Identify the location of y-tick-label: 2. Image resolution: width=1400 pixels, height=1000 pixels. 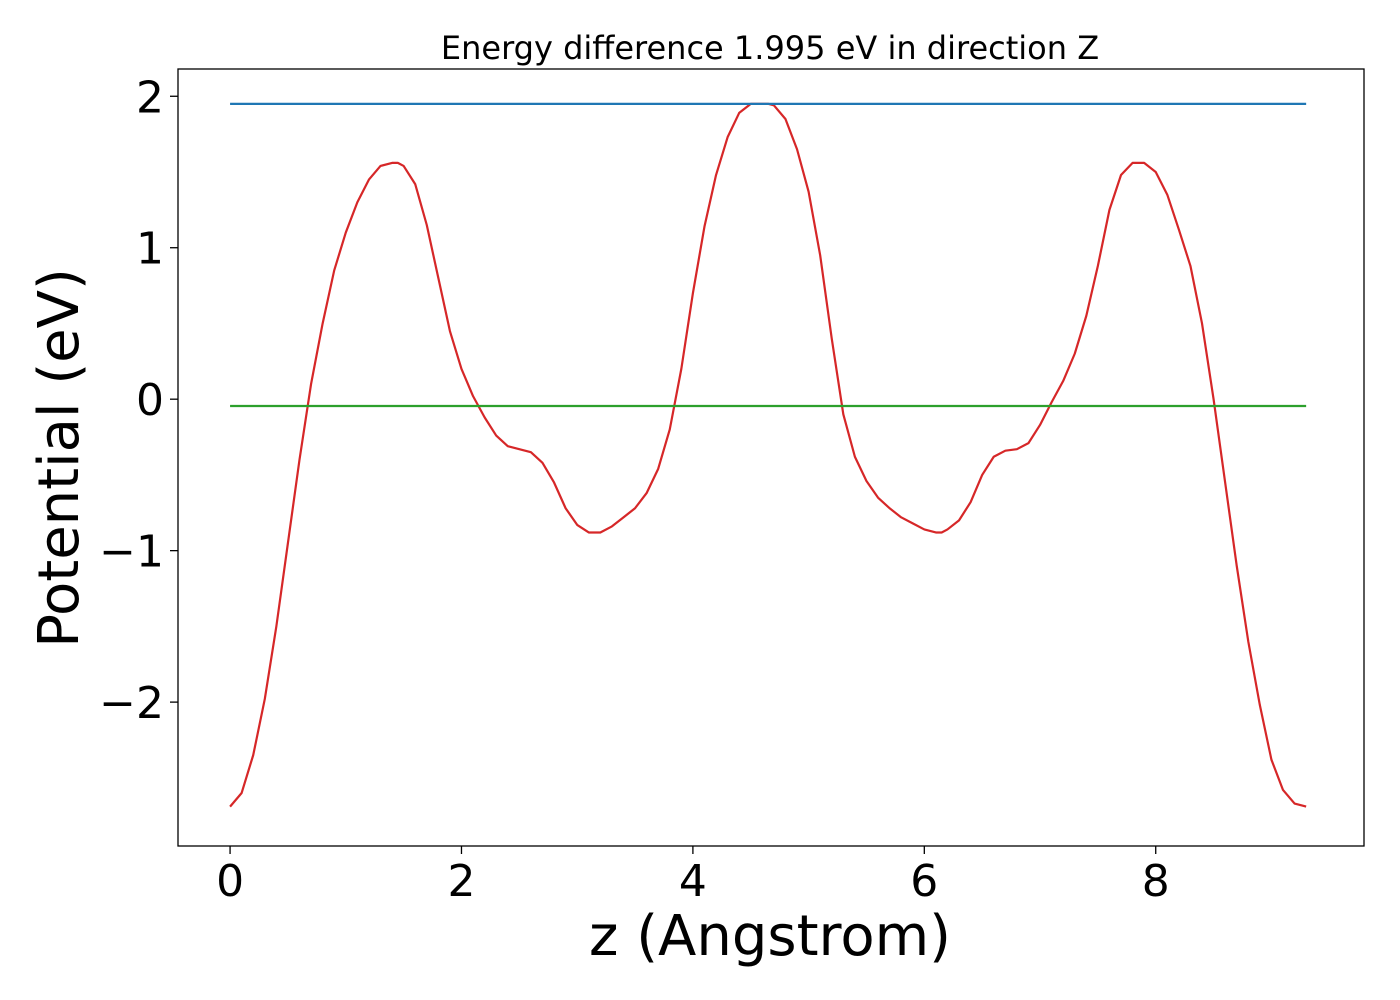
(150, 97).